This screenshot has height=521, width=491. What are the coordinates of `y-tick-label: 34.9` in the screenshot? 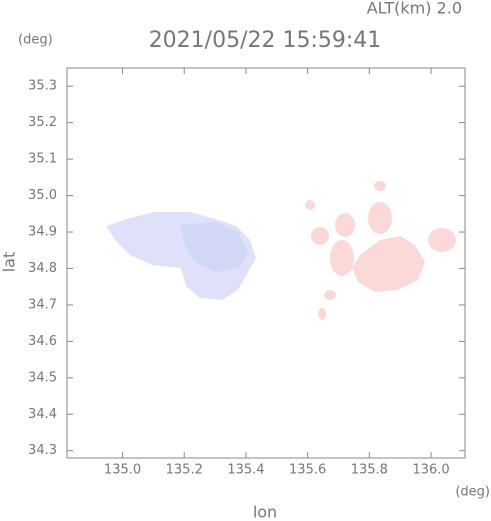 It's located at (42, 232).